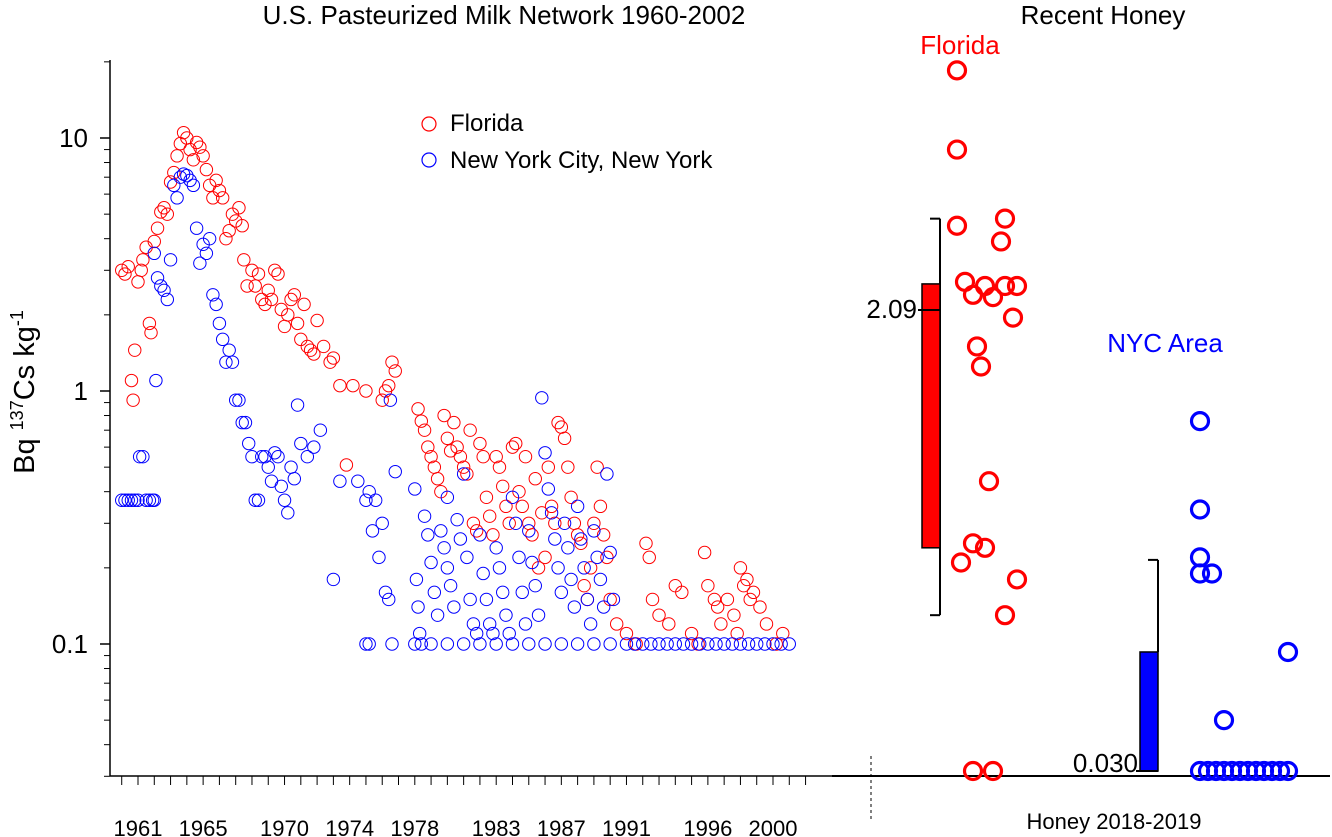 The image size is (1332, 837). What do you see at coordinates (73, 138) in the screenshot?
I see `y-tick-label: 10` at bounding box center [73, 138].